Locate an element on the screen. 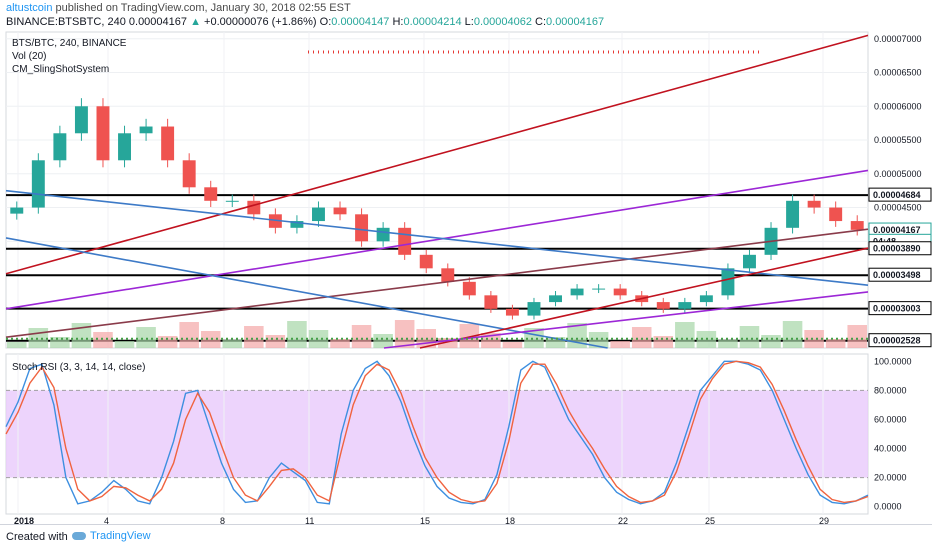  footer-bar: Created with TradingView is located at coordinates (466, 537).